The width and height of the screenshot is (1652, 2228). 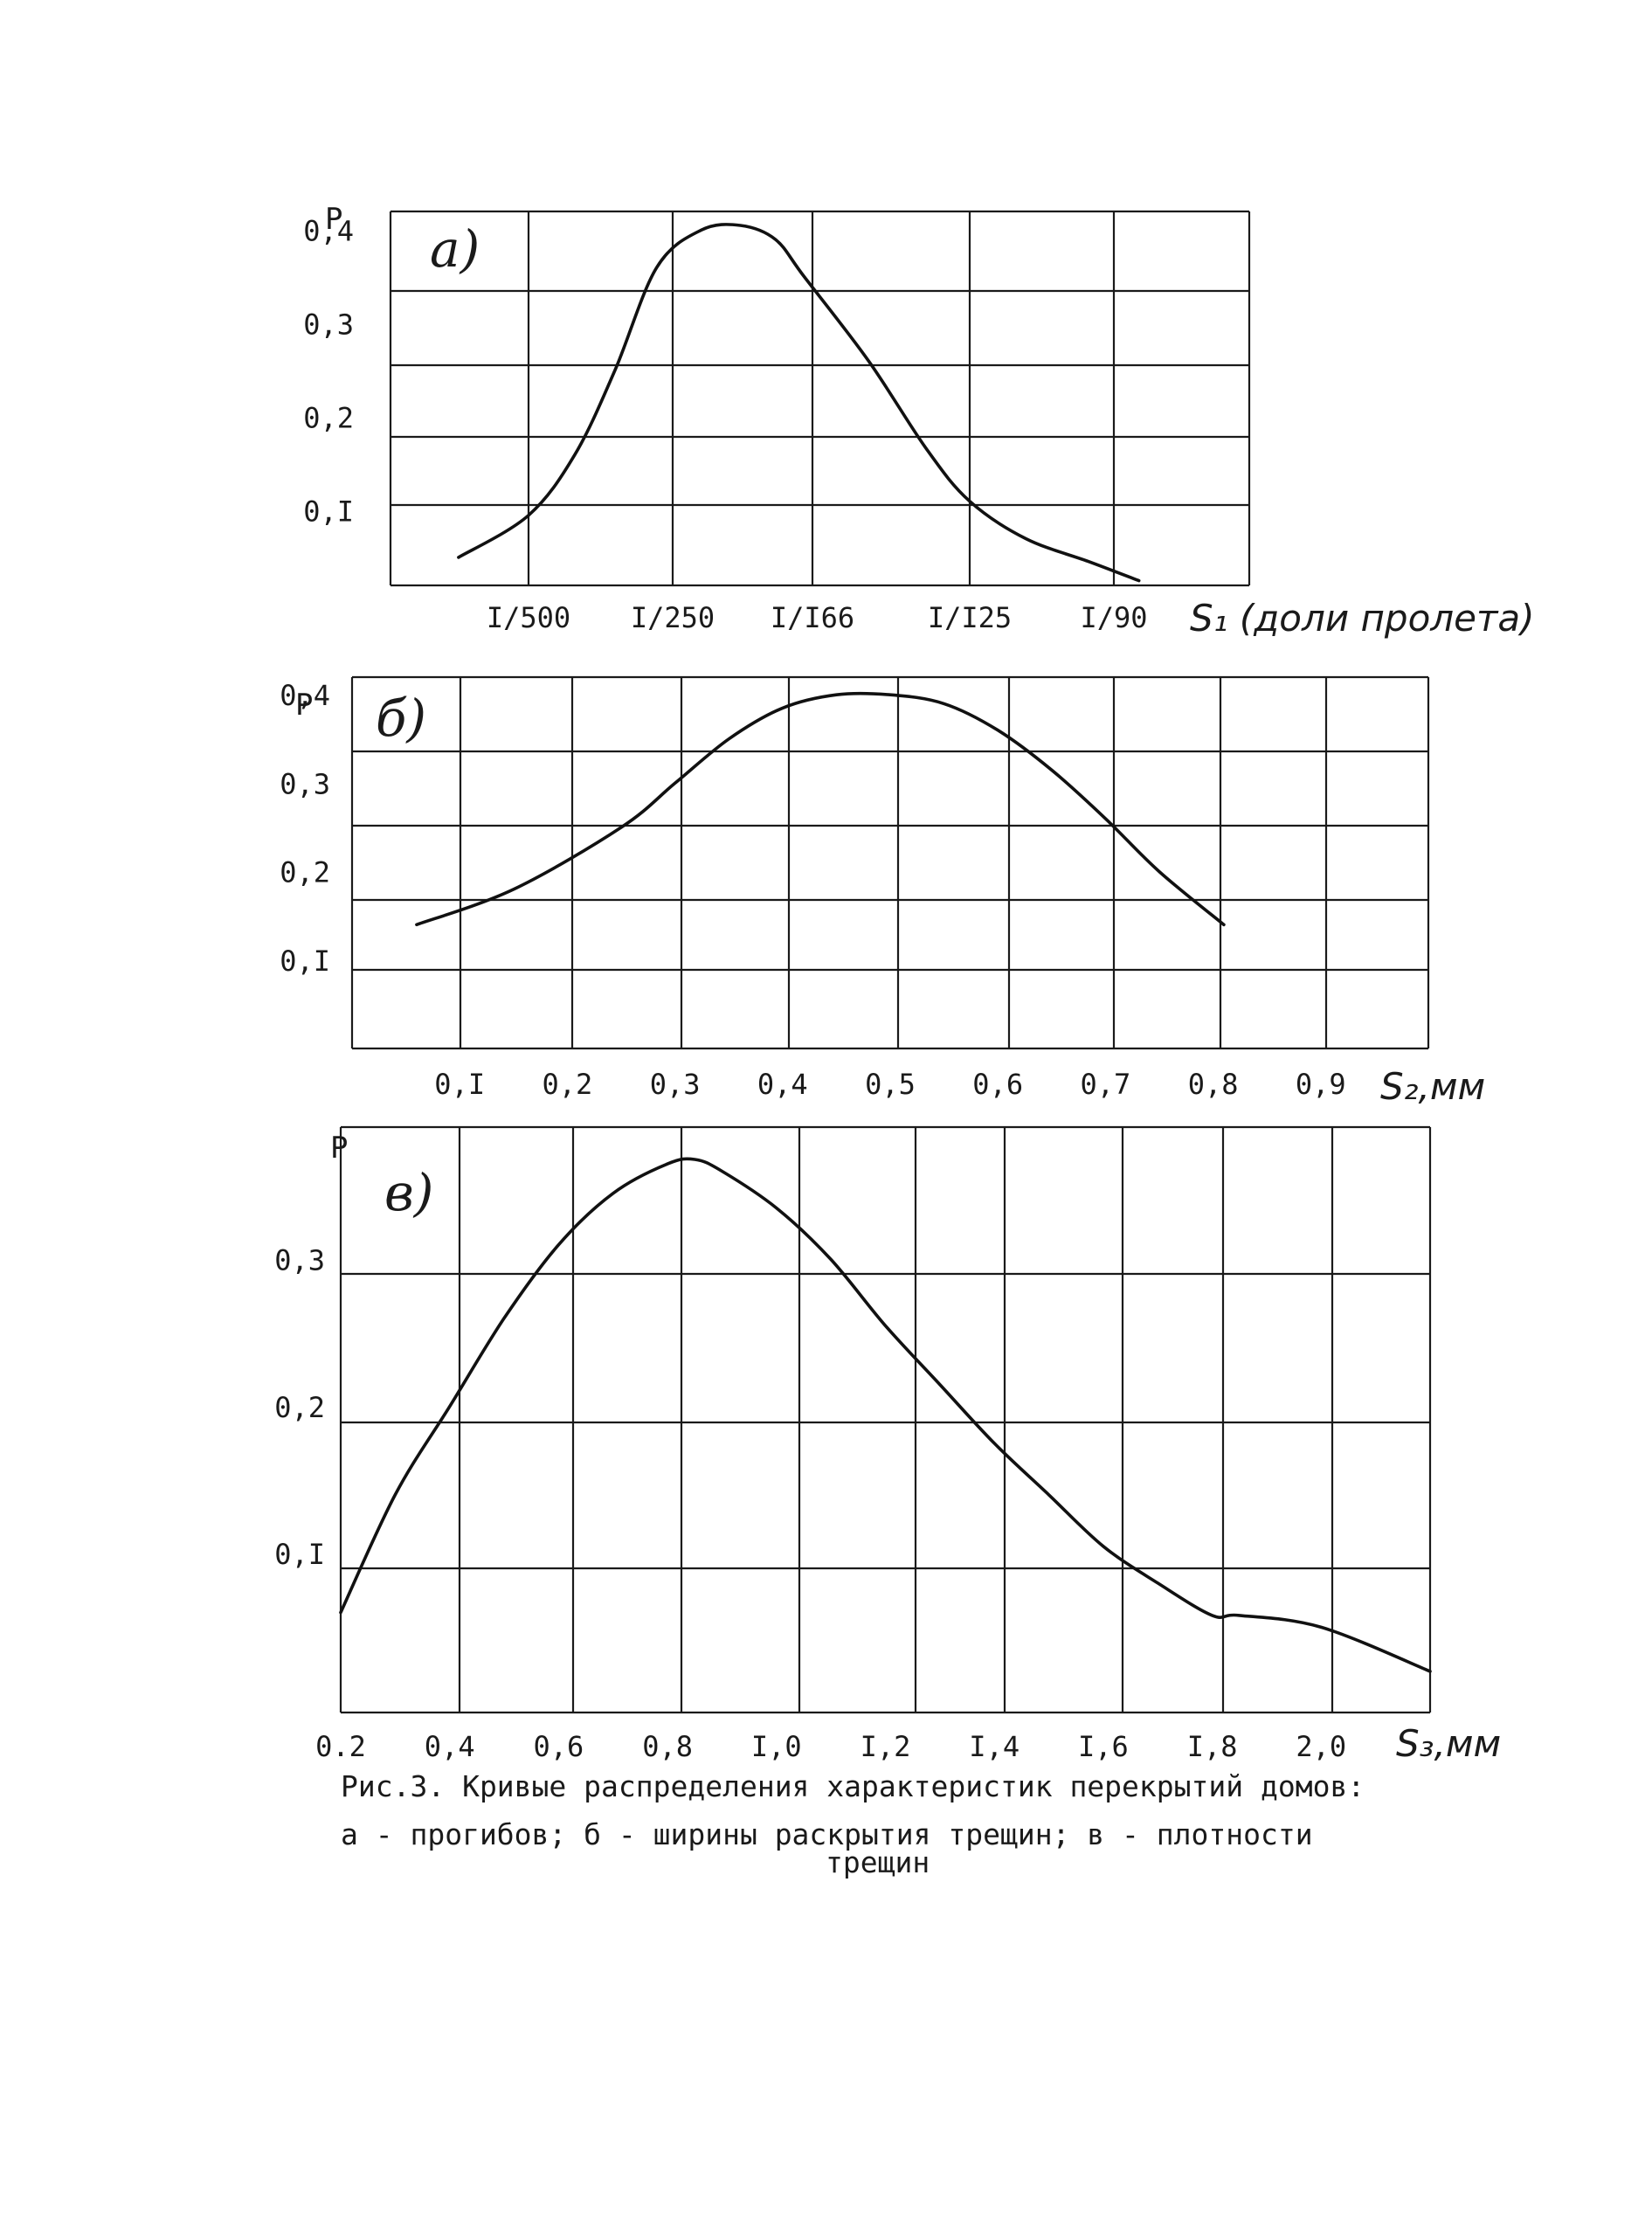 What do you see at coordinates (1321, 1746) in the screenshot?
I see `x-tick-label: 2,0` at bounding box center [1321, 1746].